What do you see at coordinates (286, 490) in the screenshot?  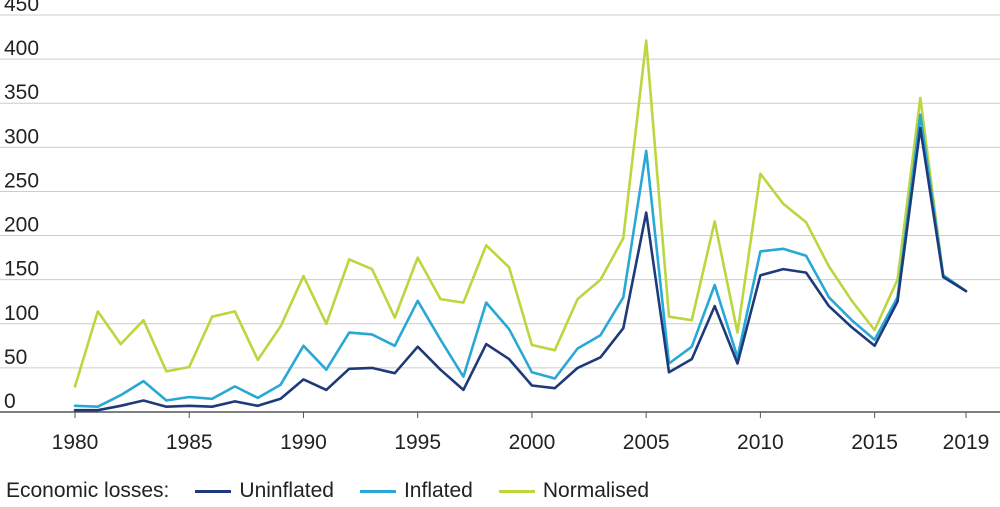 I see `legend-label-uninflated: Uninflated` at bounding box center [286, 490].